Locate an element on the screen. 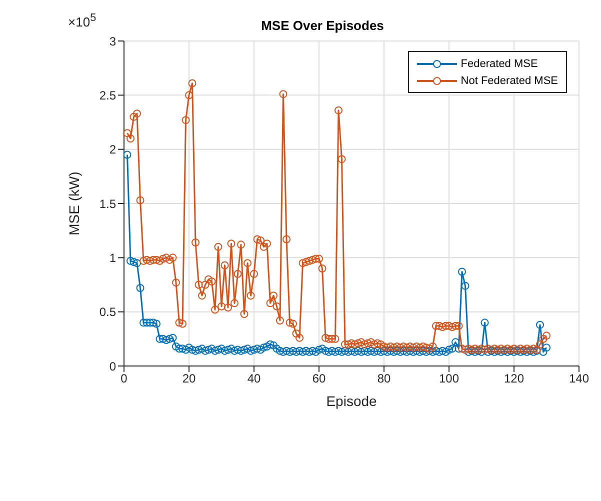 This screenshot has width=601, height=501. y-tick-label: 0 is located at coordinates (112, 366).